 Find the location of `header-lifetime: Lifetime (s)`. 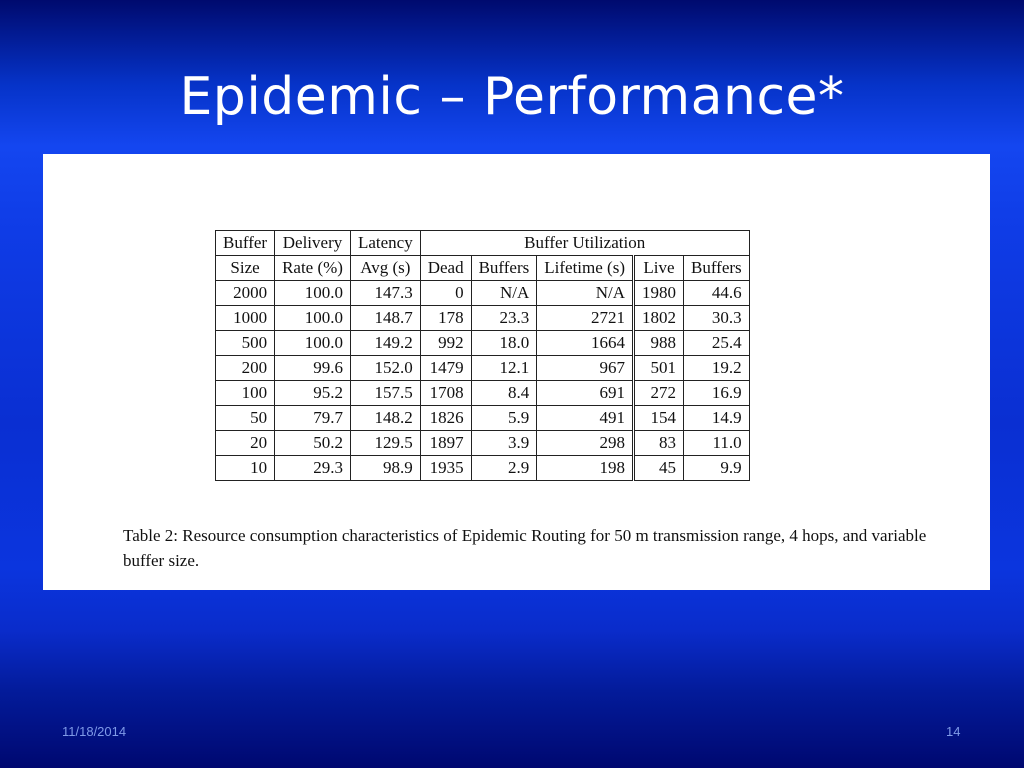

header-lifetime: Lifetime (s) is located at coordinates (585, 268).